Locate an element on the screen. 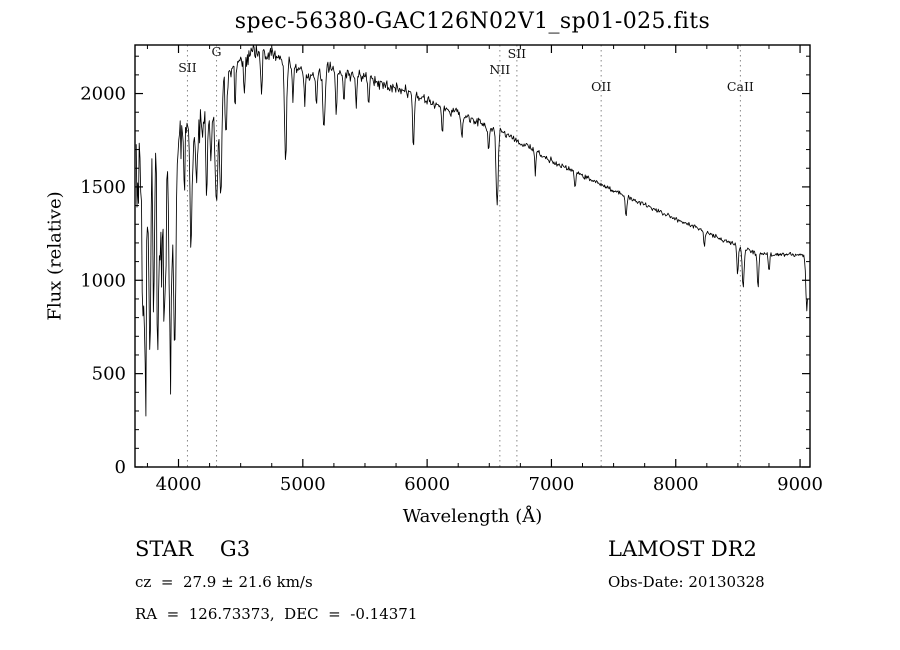 Image resolution: width=900 pixels, height=650 pixels. y-tick-label: 1000 is located at coordinates (103, 280).